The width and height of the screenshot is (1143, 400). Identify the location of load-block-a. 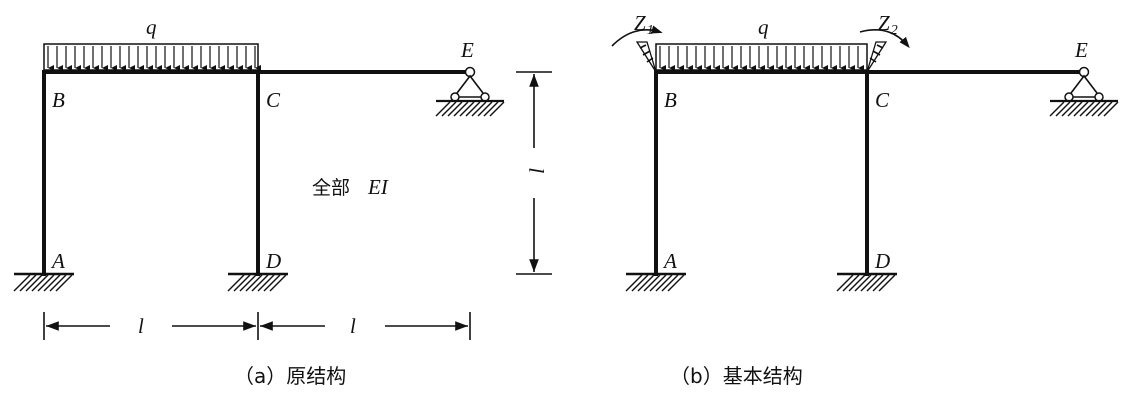
(151, 57).